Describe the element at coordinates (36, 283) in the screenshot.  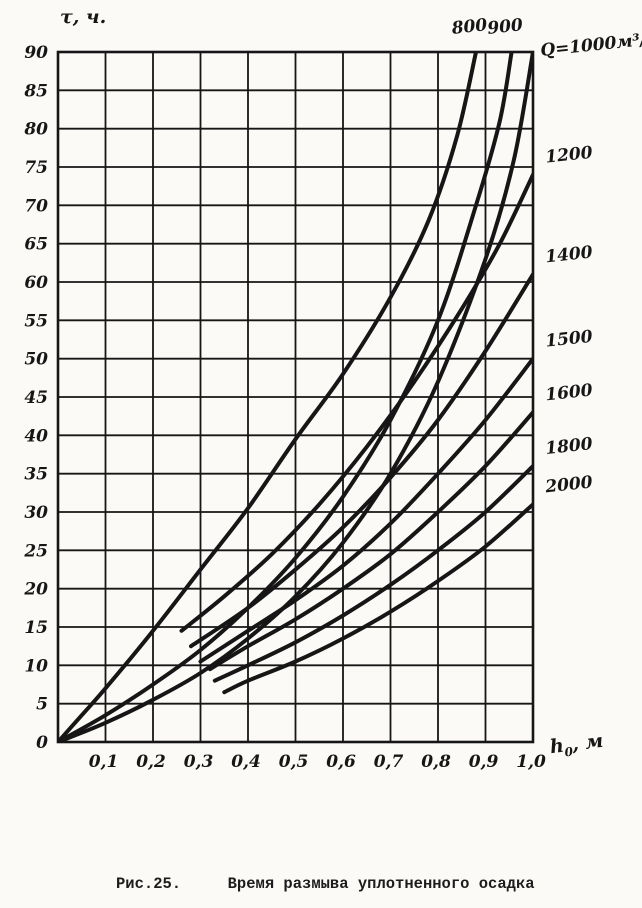
I see `y-tick-label-60: 60` at that location.